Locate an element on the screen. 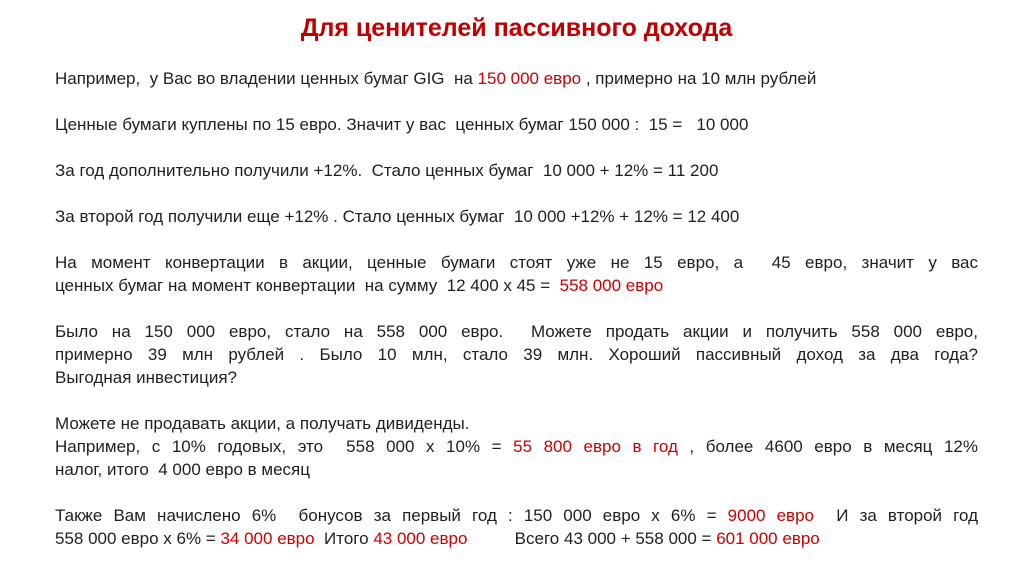  body-text: И за второй год is located at coordinates (896, 515).